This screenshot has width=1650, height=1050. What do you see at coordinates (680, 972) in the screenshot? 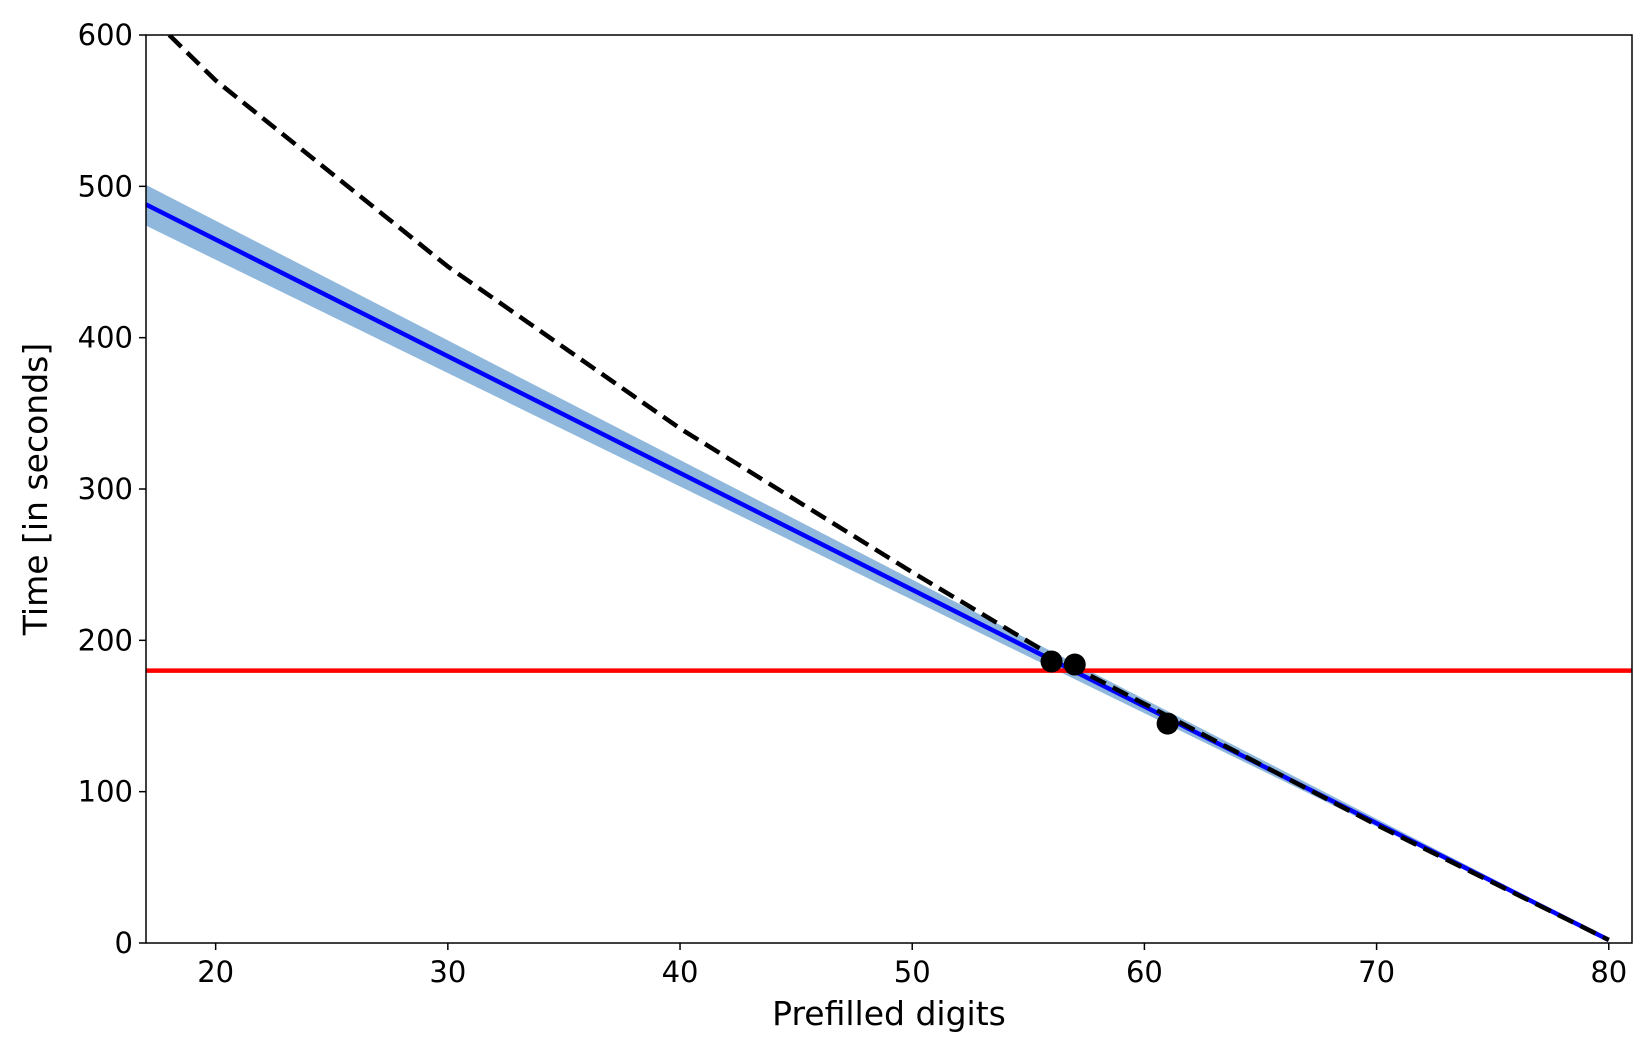
I see `x-tick-label: 40` at bounding box center [680, 972].